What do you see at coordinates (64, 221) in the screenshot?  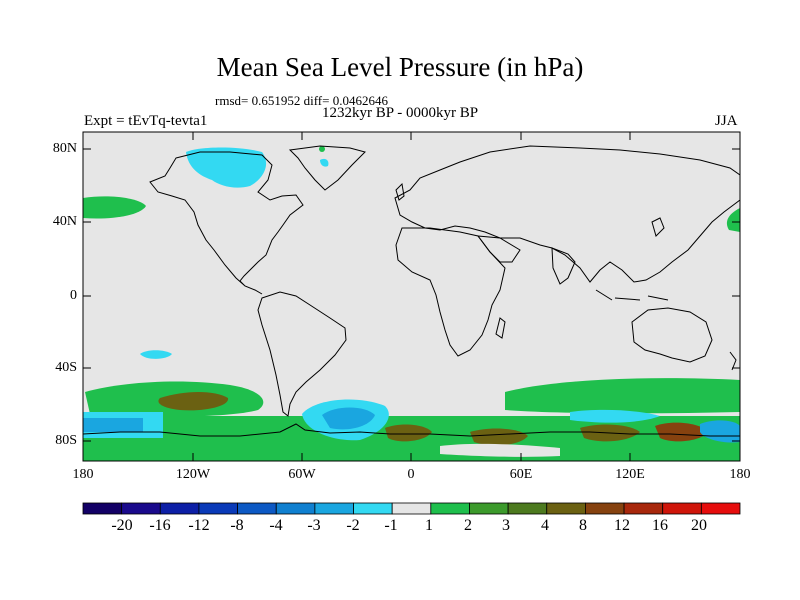 I see `lat-label-40n: 40N` at bounding box center [64, 221].